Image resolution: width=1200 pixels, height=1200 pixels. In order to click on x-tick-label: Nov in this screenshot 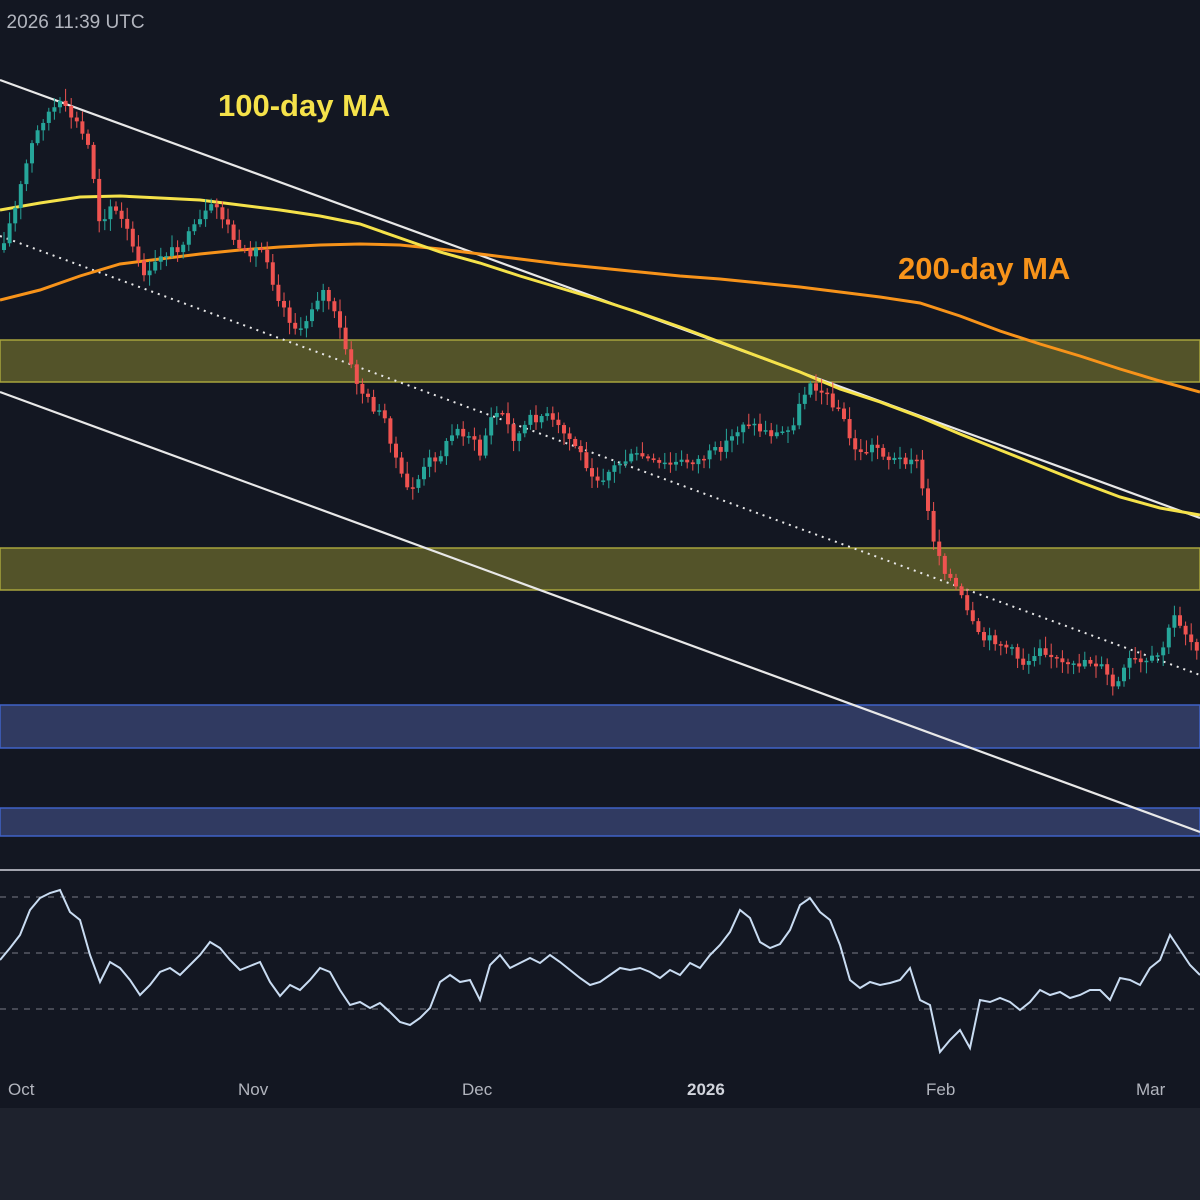, I will do `click(253, 1089)`.